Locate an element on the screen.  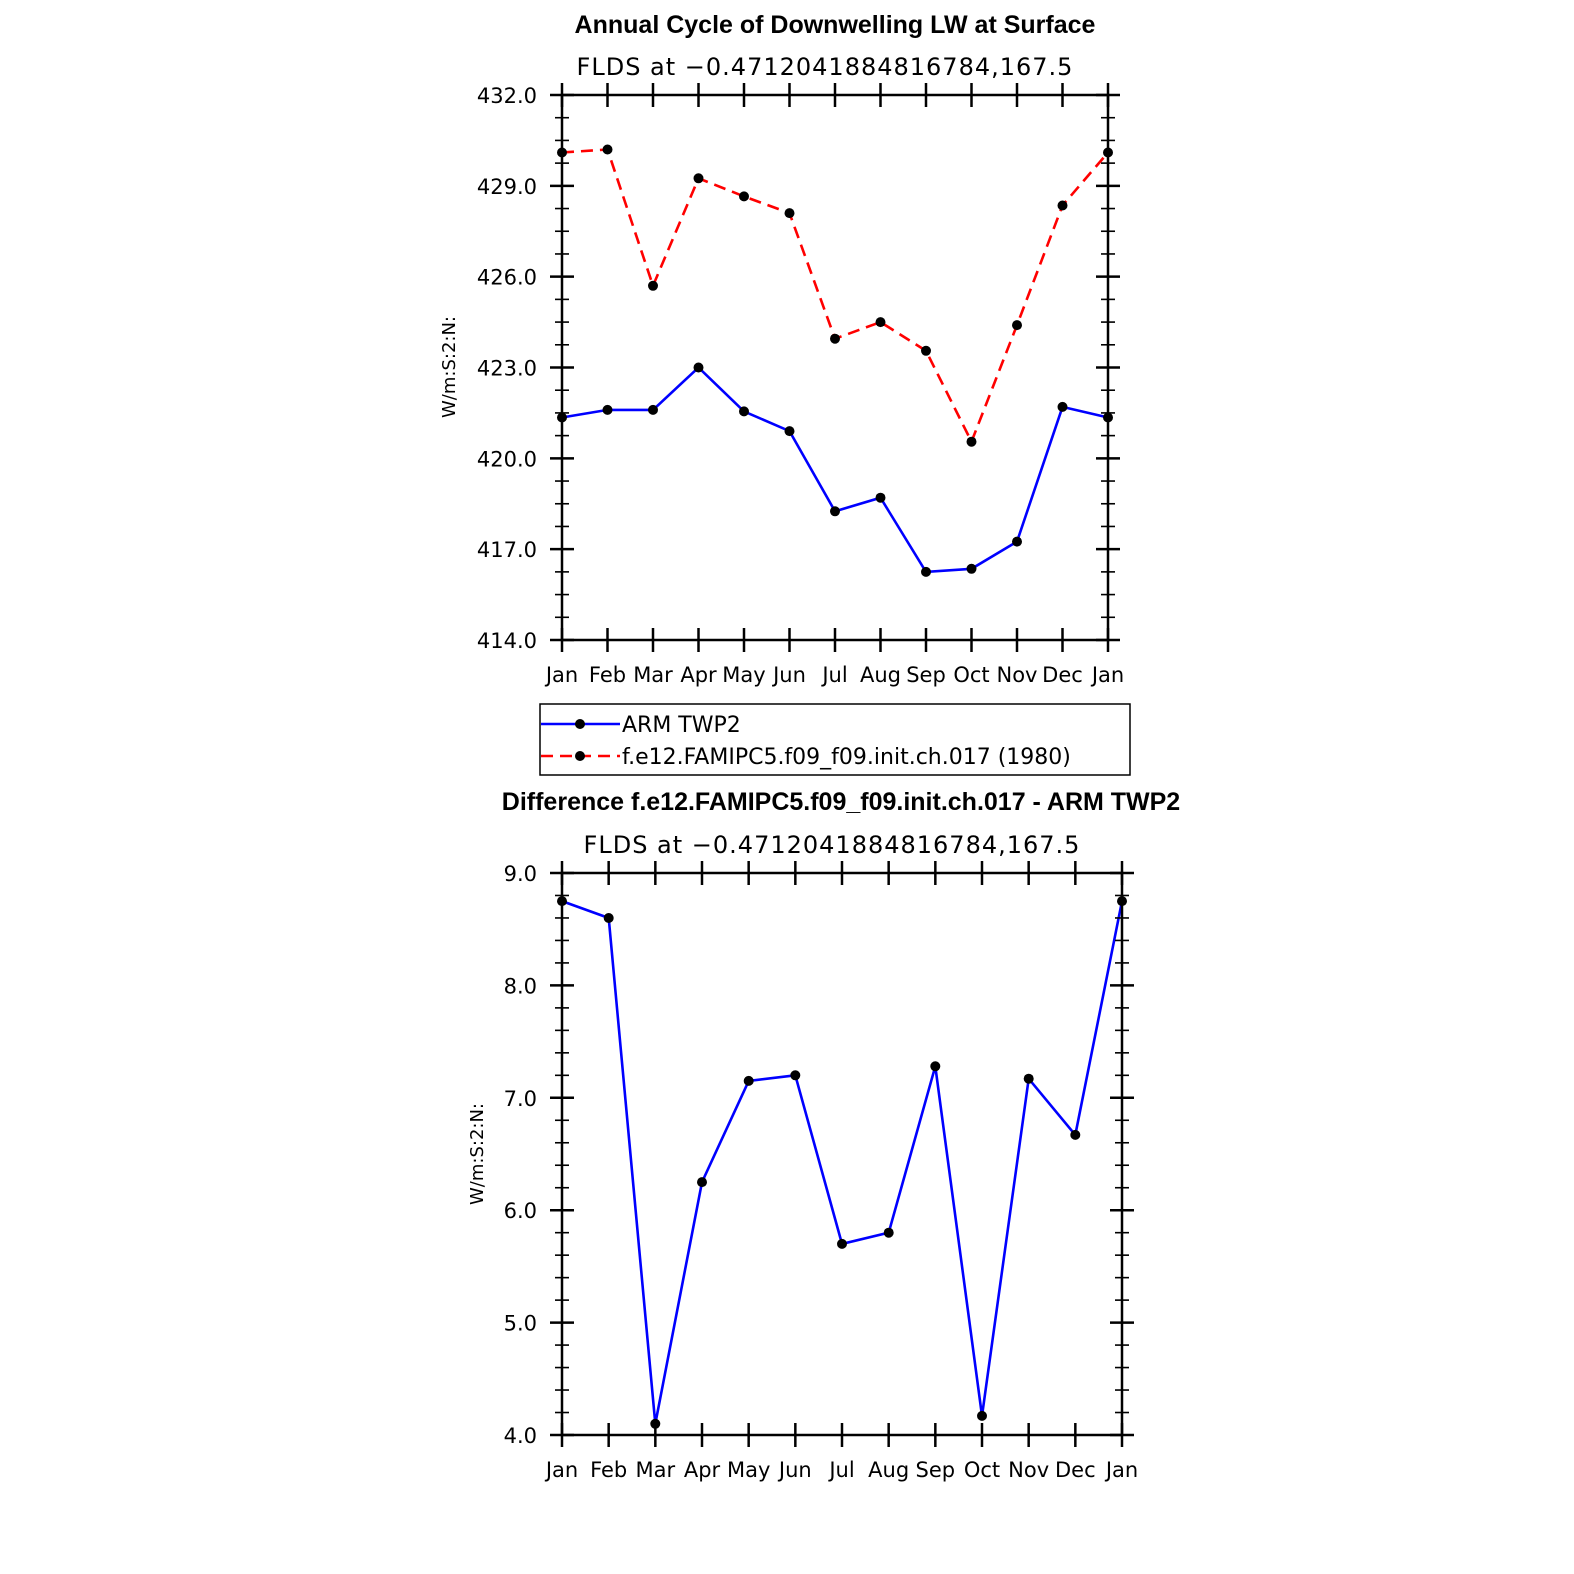
y-tick-label-2: 420.0 is located at coordinates (507, 459).